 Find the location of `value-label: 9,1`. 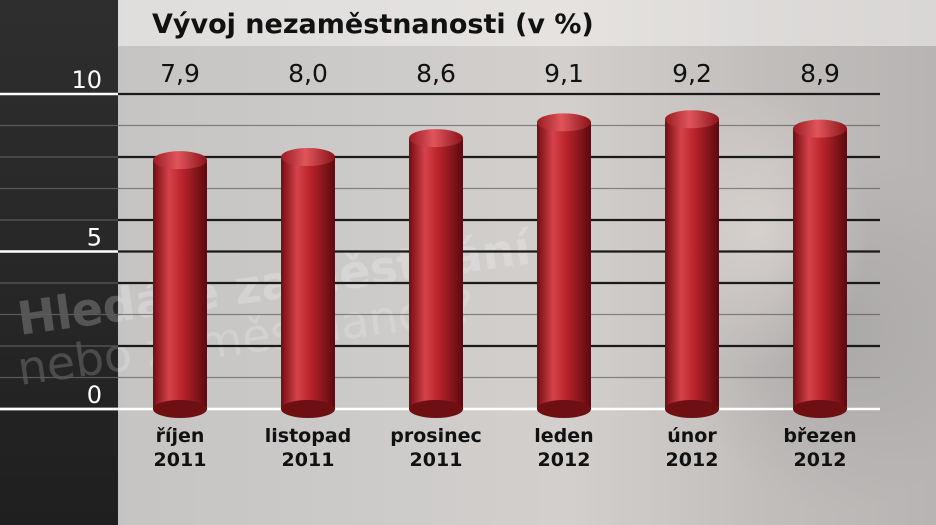

value-label: 9,1 is located at coordinates (564, 73).